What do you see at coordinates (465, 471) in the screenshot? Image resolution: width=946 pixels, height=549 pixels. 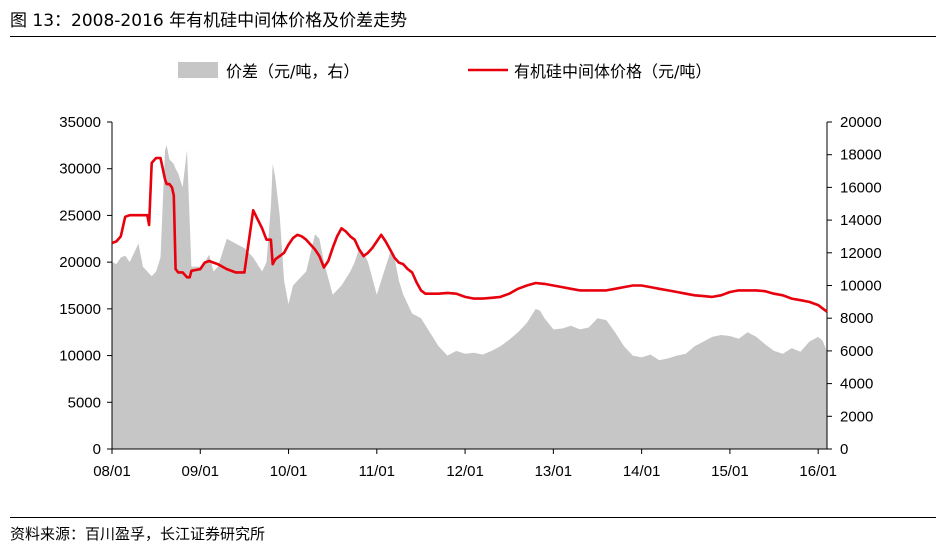 I see `x-tick-label: 12/01` at bounding box center [465, 471].